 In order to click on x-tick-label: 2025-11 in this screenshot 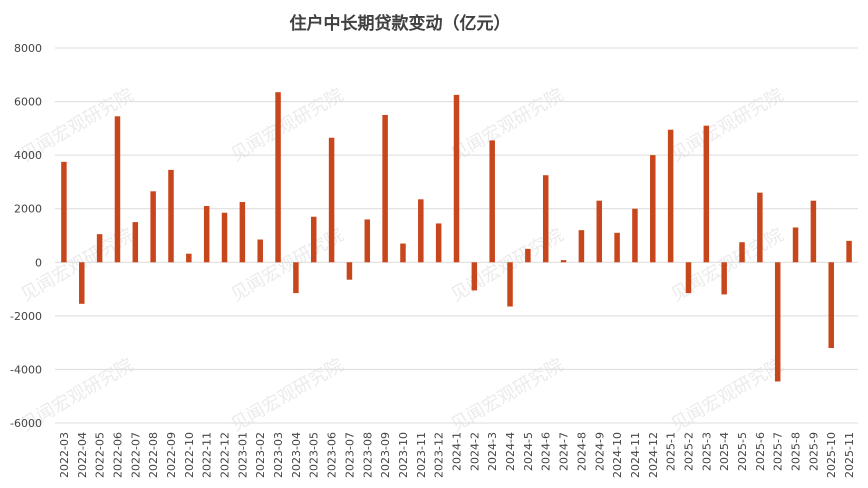, I will do `click(849, 455)`.